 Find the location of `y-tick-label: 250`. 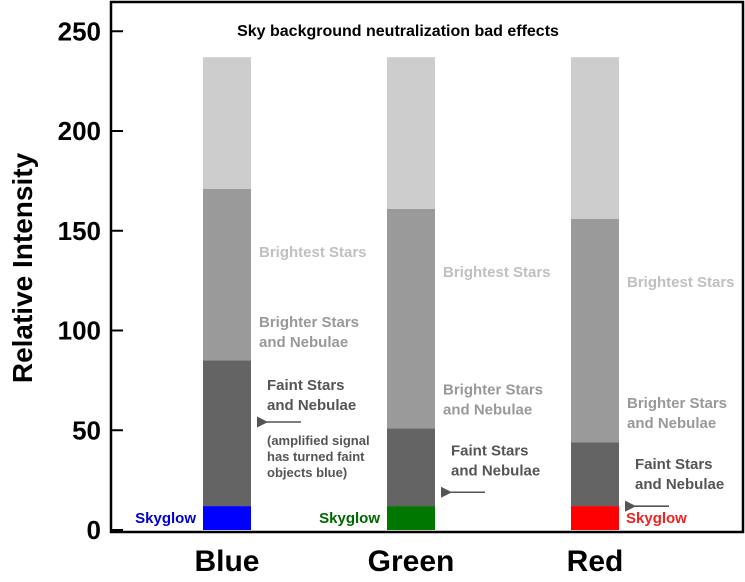

y-tick-label: 250 is located at coordinates (79, 31).